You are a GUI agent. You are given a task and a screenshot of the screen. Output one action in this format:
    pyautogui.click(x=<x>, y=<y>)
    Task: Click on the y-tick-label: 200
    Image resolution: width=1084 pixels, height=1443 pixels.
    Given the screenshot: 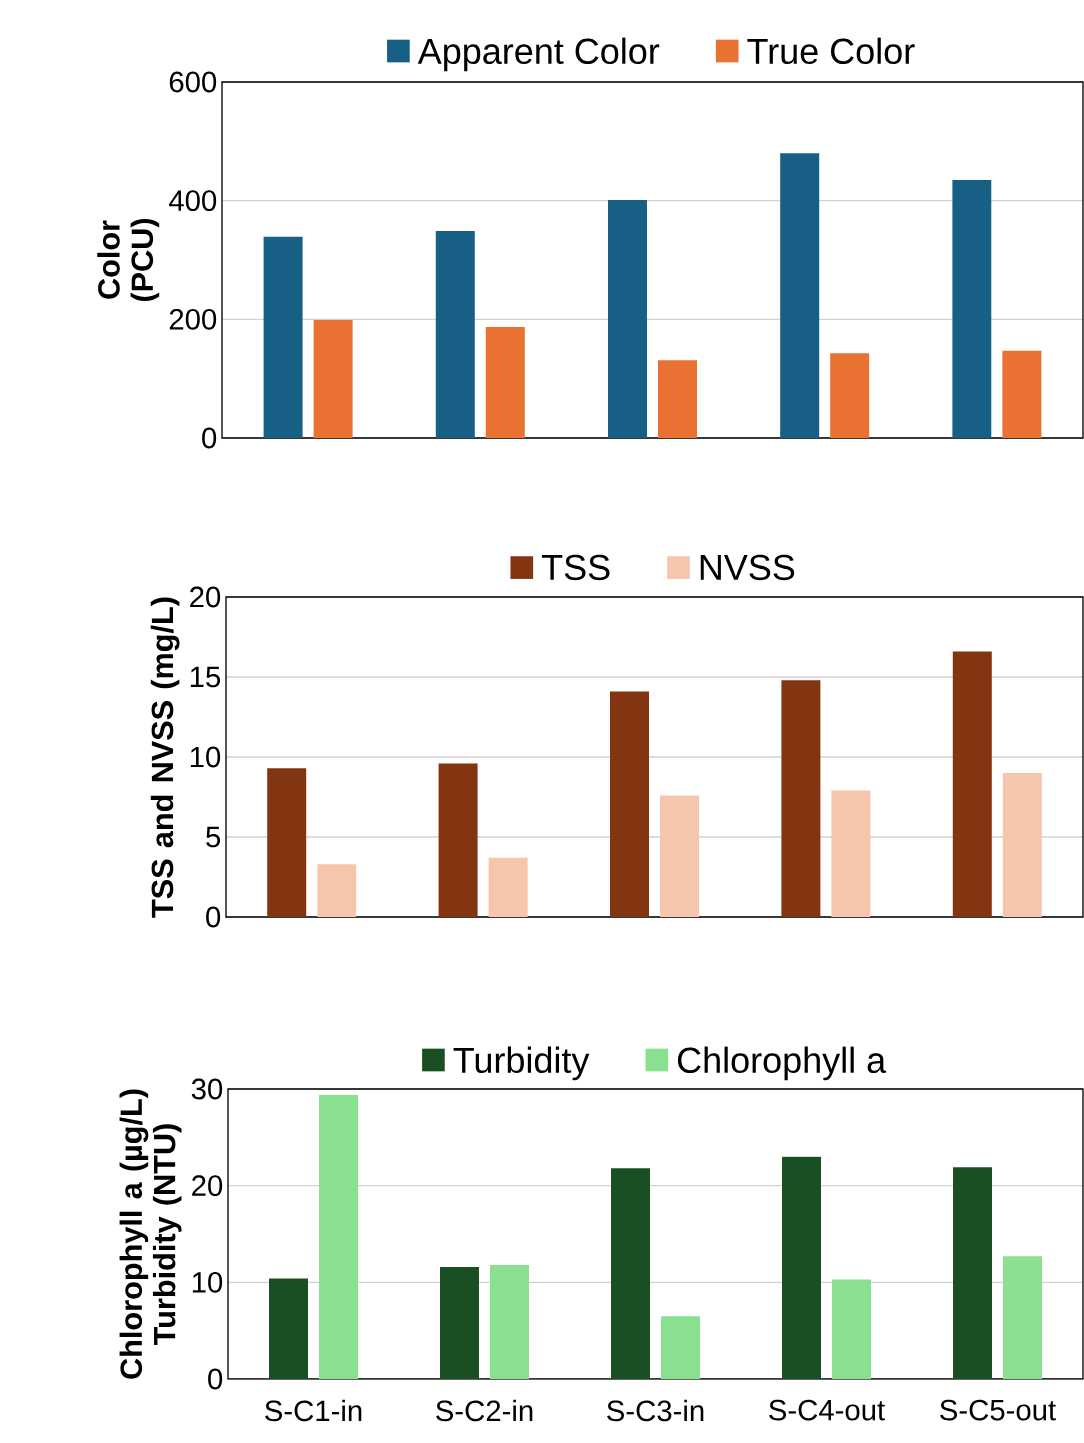 What is the action you would take?
    pyautogui.click(x=193, y=319)
    